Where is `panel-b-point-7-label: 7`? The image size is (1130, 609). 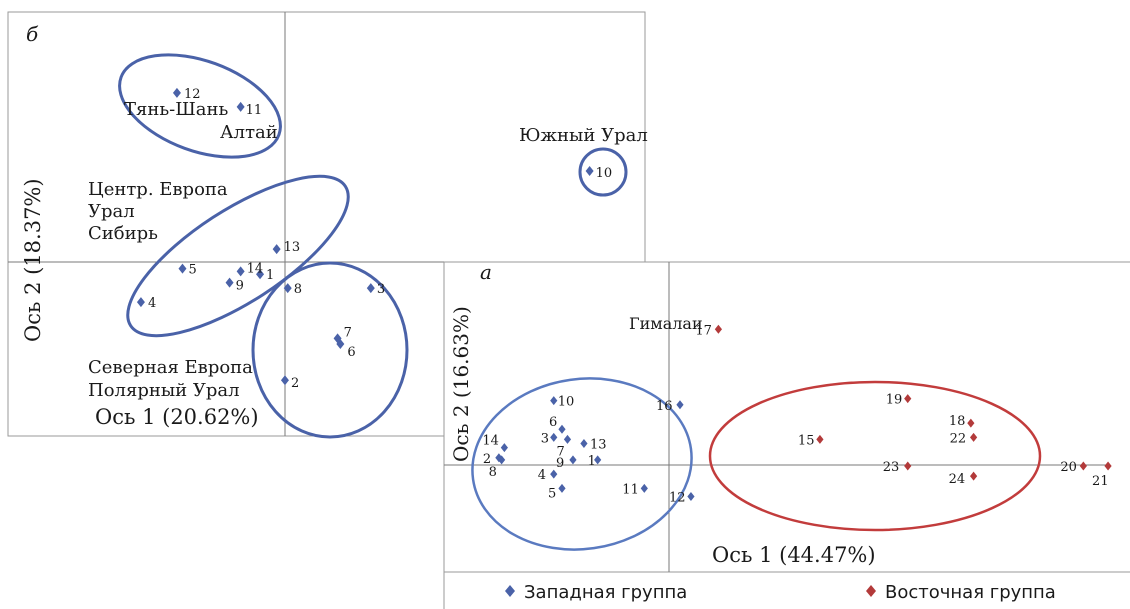 panel-b-point-7-label: 7 is located at coordinates (348, 332).